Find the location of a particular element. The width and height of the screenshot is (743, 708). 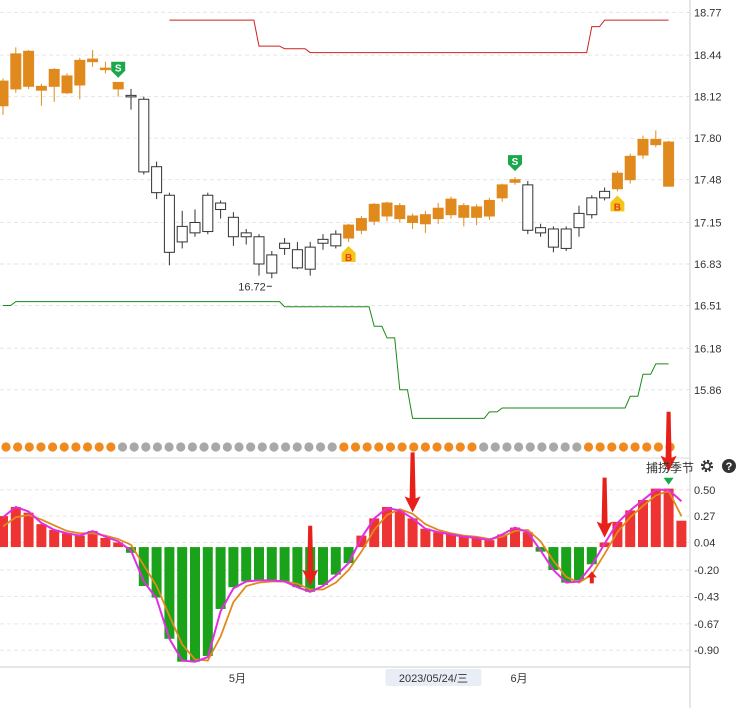

oscillator-axis: 0.50 0.27 0.04 -0.20 -0.43 -0.67 -0.90 is located at coordinates (706, 571).